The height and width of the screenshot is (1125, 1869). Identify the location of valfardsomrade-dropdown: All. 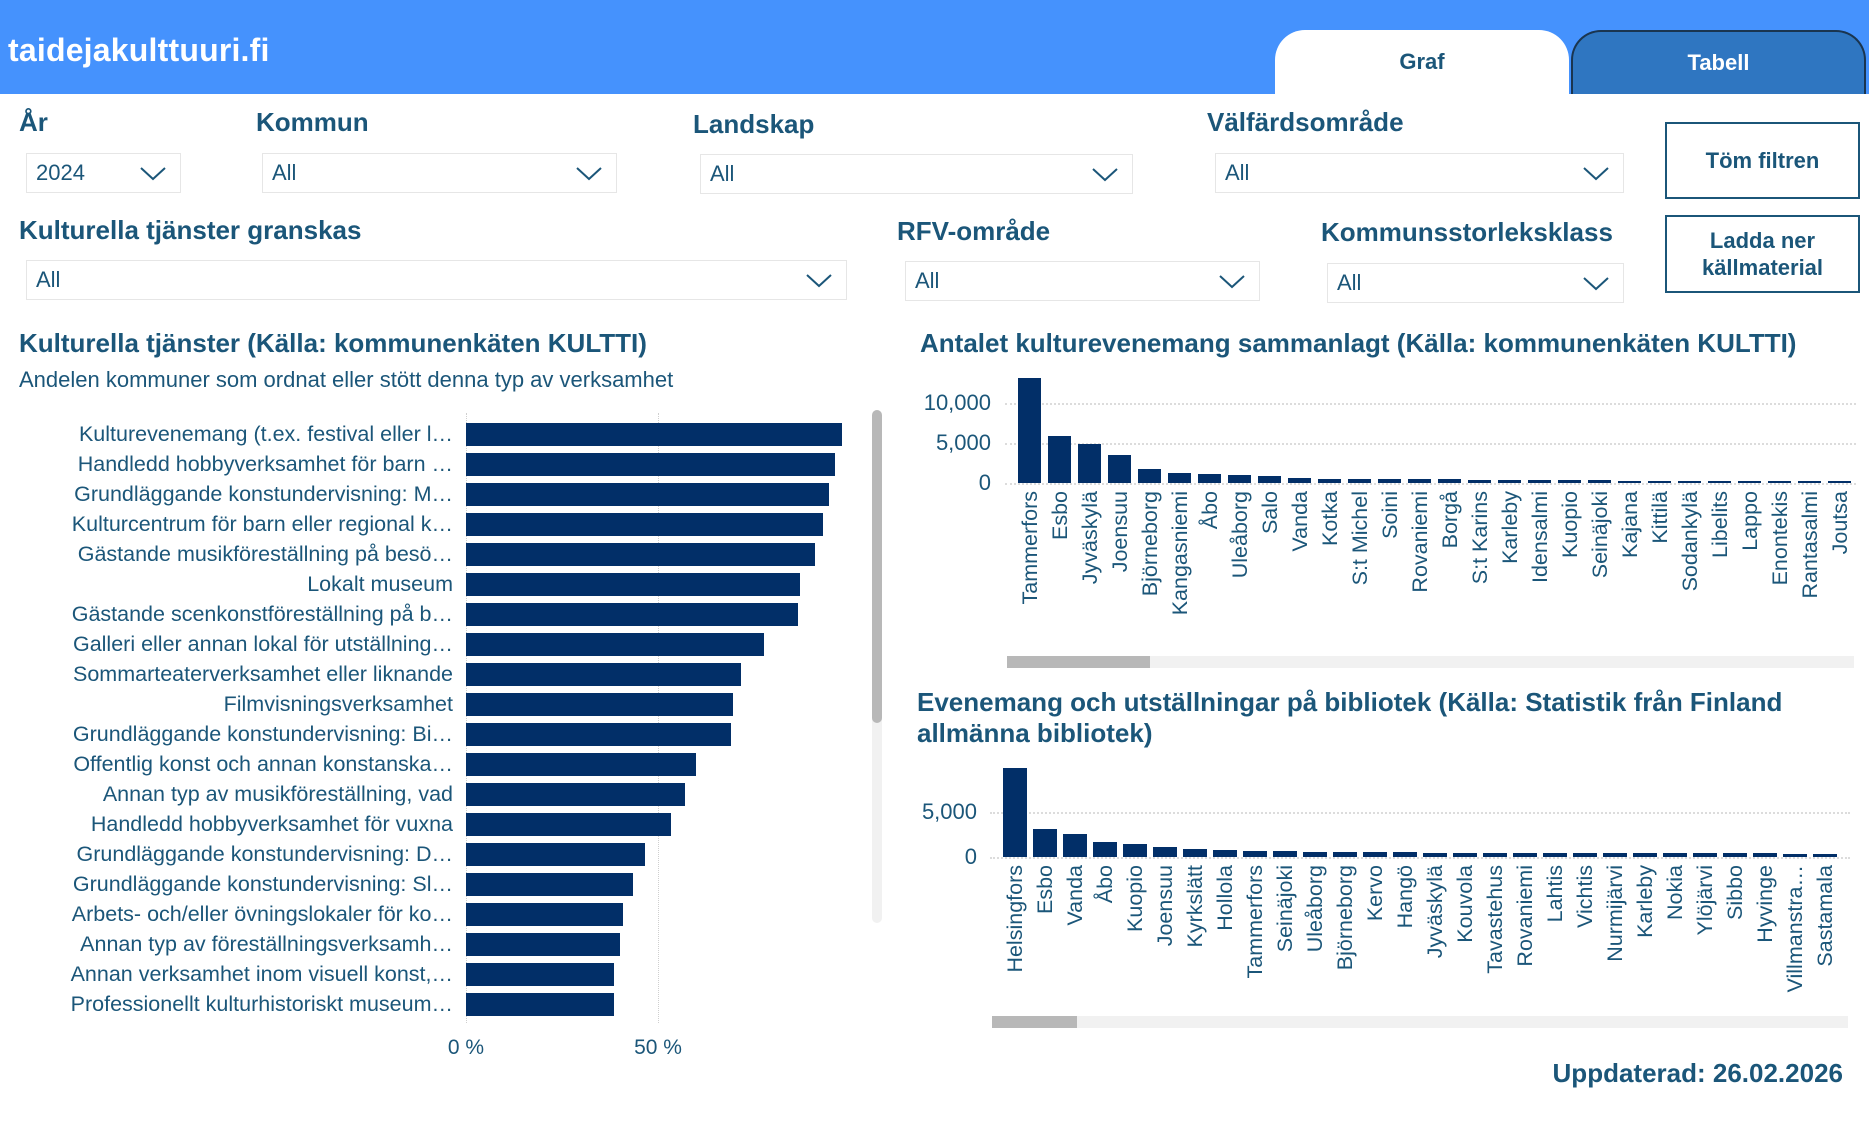
(1419, 173).